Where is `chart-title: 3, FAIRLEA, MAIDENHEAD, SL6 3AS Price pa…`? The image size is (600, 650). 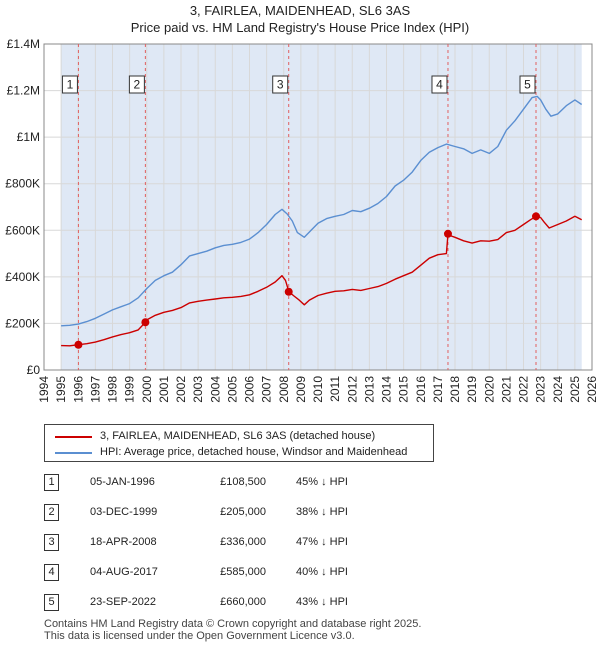 chart-title: 3, FAIRLEA, MAIDENHEAD, SL6 3AS Price pa… is located at coordinates (300, 19).